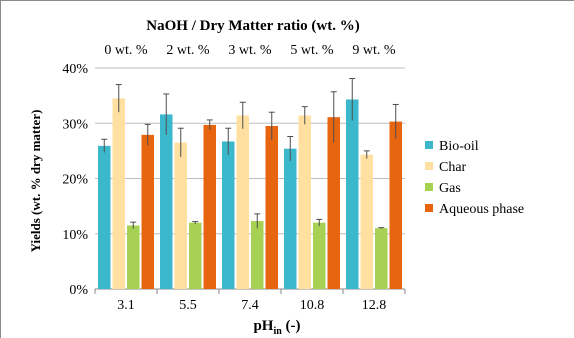 Image resolution: width=574 pixels, height=338 pixels. Describe the element at coordinates (126, 50) in the screenshot. I see `top-category-label: 0 wt. %` at that location.